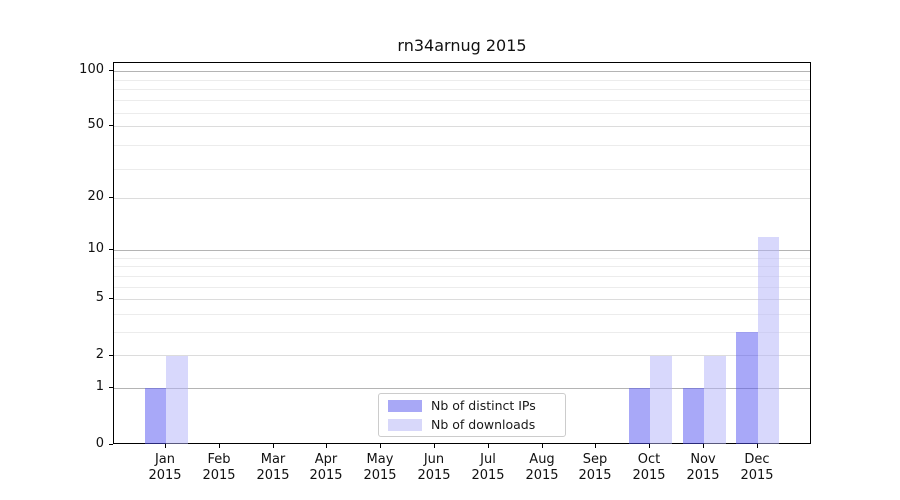  I want to click on x-tick-label: Mar 2015, so click(273, 468).